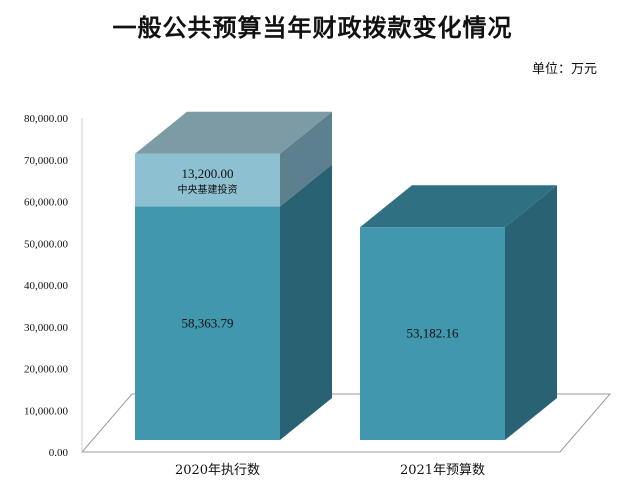 This screenshot has height=490, width=625. Describe the element at coordinates (458, 206) in the screenshot. I see `bar-top-base` at that location.